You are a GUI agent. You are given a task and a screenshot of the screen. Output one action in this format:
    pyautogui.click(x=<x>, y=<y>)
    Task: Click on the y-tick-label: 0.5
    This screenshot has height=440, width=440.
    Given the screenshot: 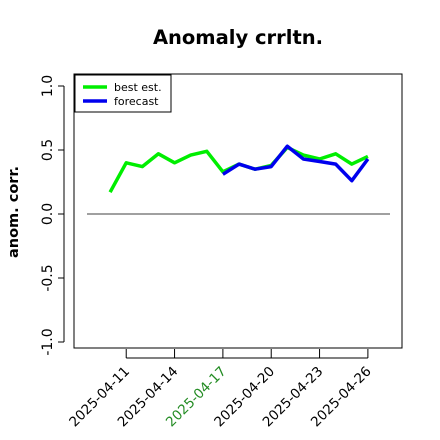 What is the action you would take?
    pyautogui.click(x=48, y=150)
    